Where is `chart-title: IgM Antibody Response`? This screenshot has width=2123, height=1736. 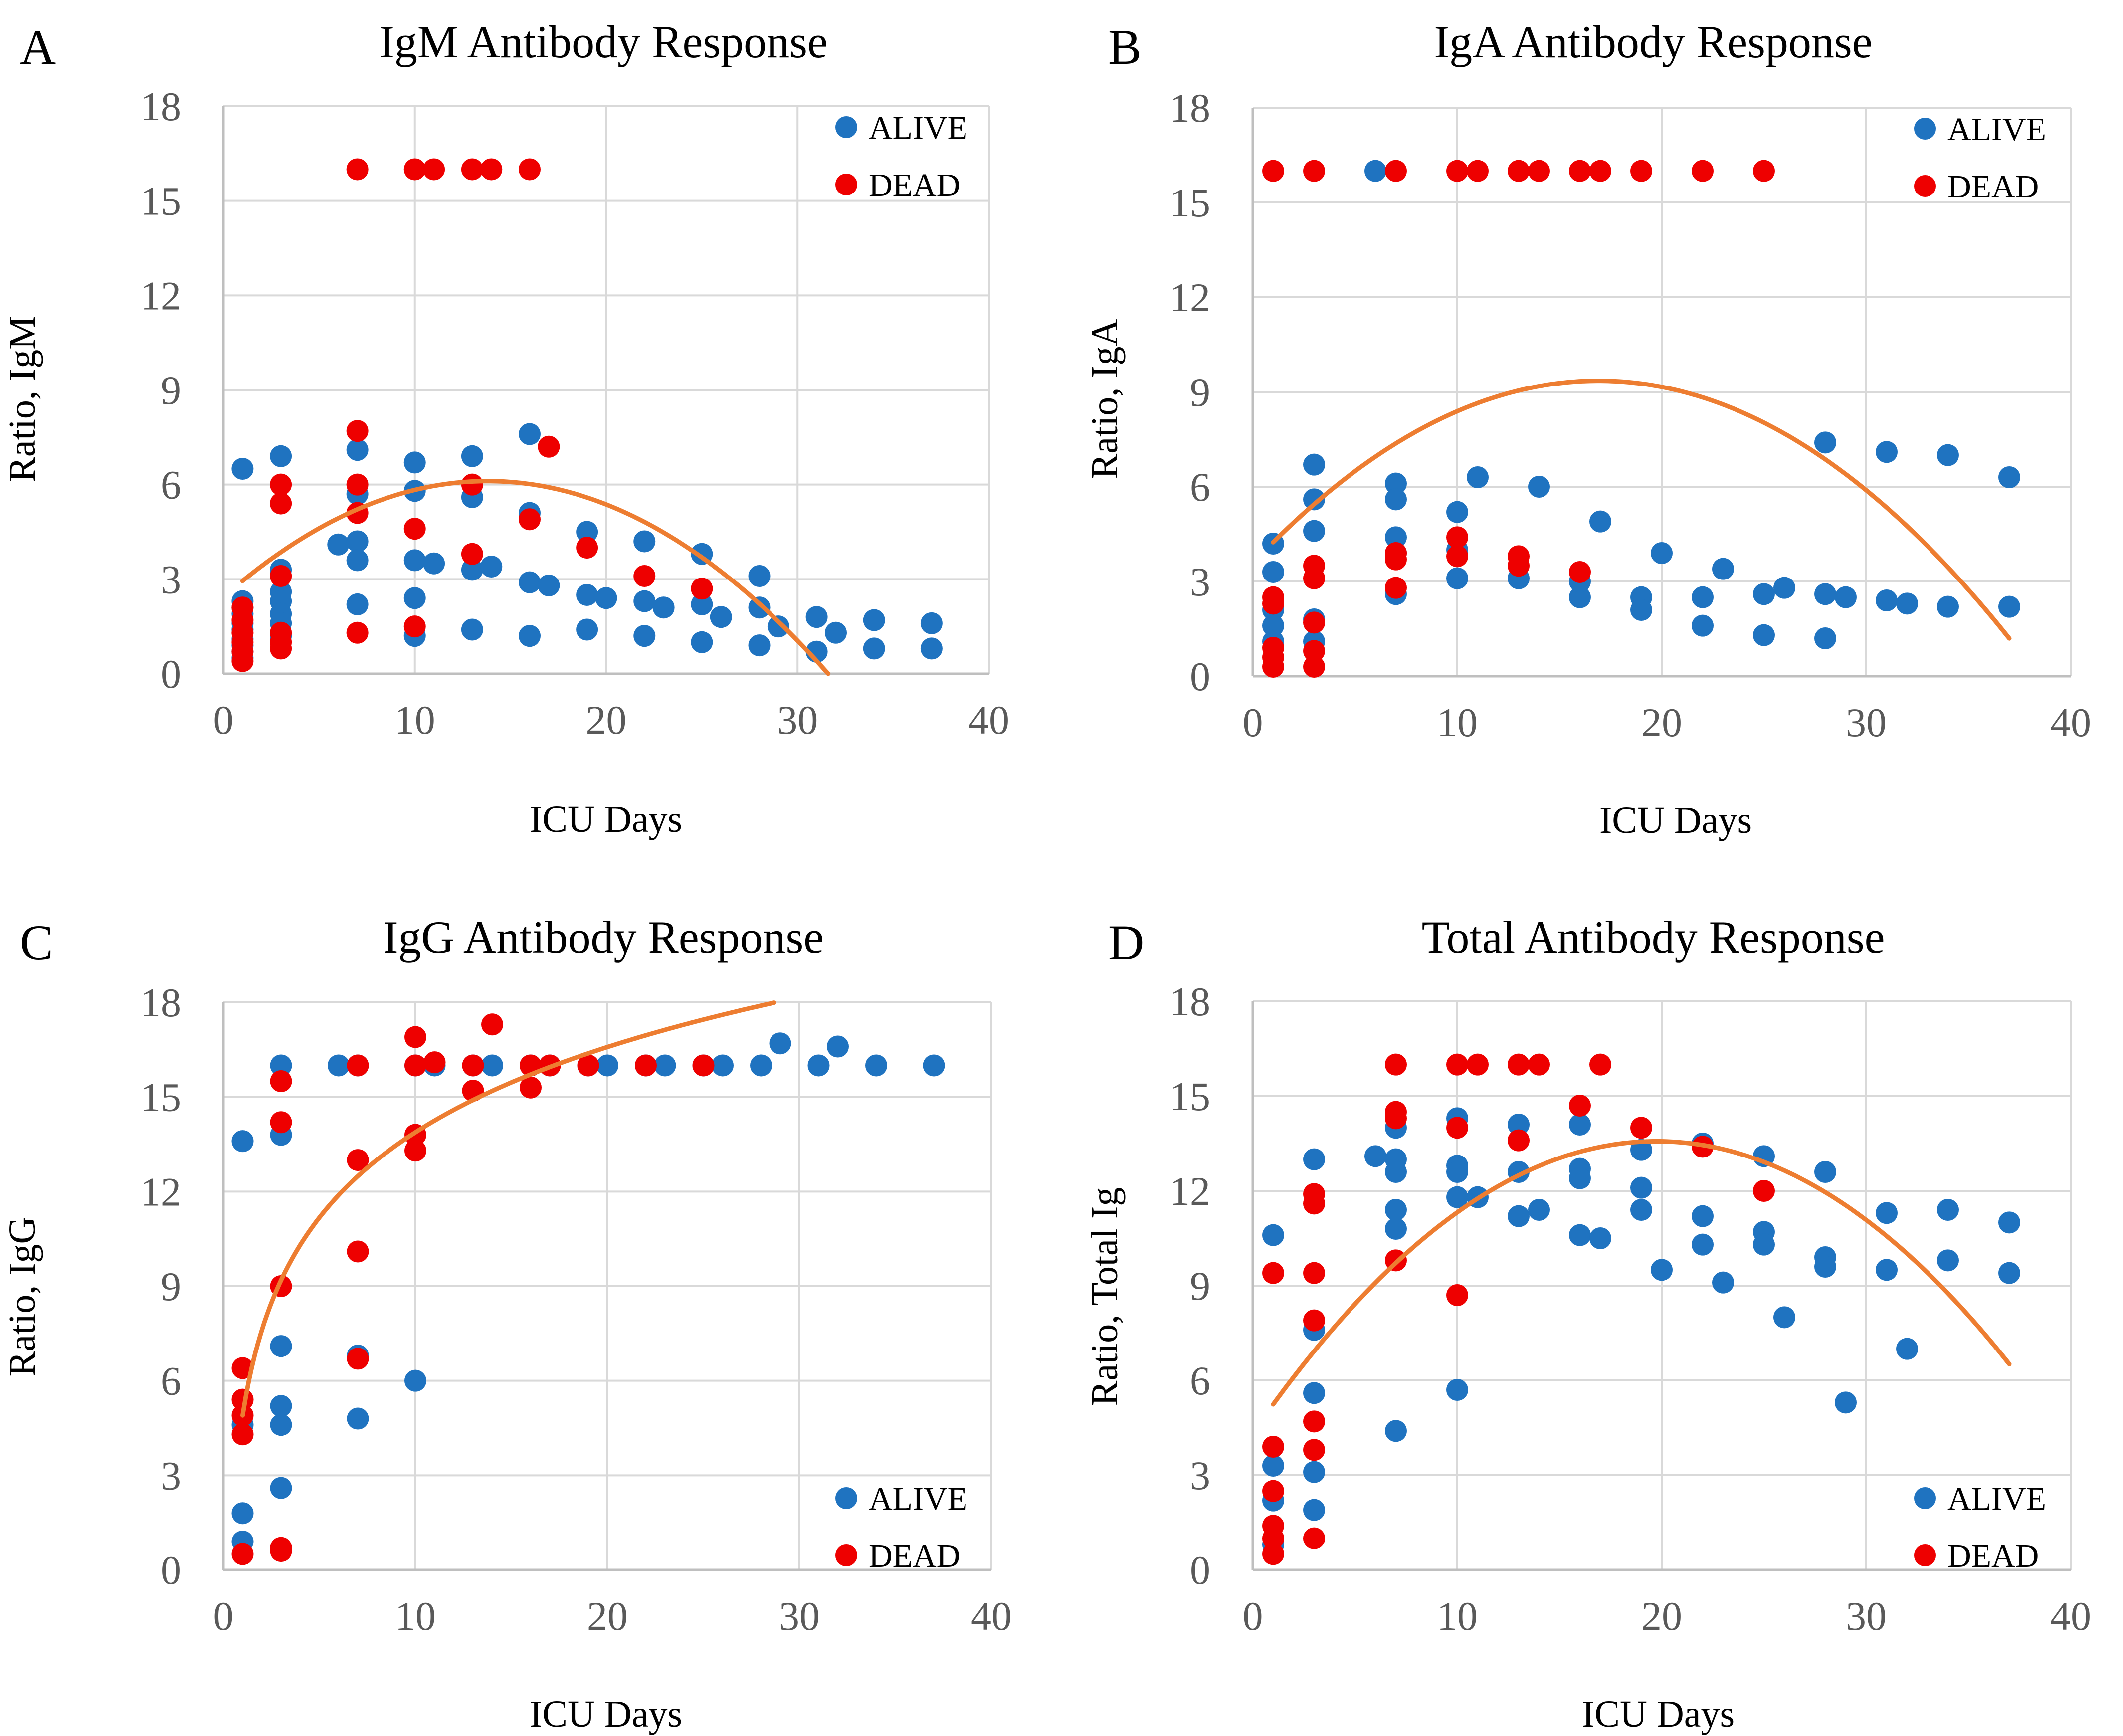
chart-title: IgM Antibody Response is located at coordinates (603, 41).